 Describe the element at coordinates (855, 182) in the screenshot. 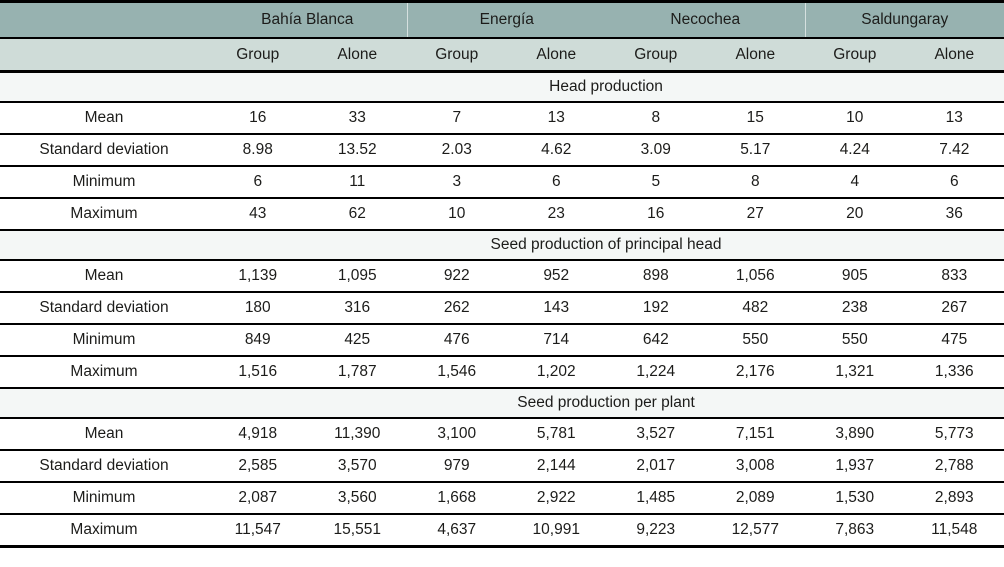

I see `data-cell: 4` at that location.